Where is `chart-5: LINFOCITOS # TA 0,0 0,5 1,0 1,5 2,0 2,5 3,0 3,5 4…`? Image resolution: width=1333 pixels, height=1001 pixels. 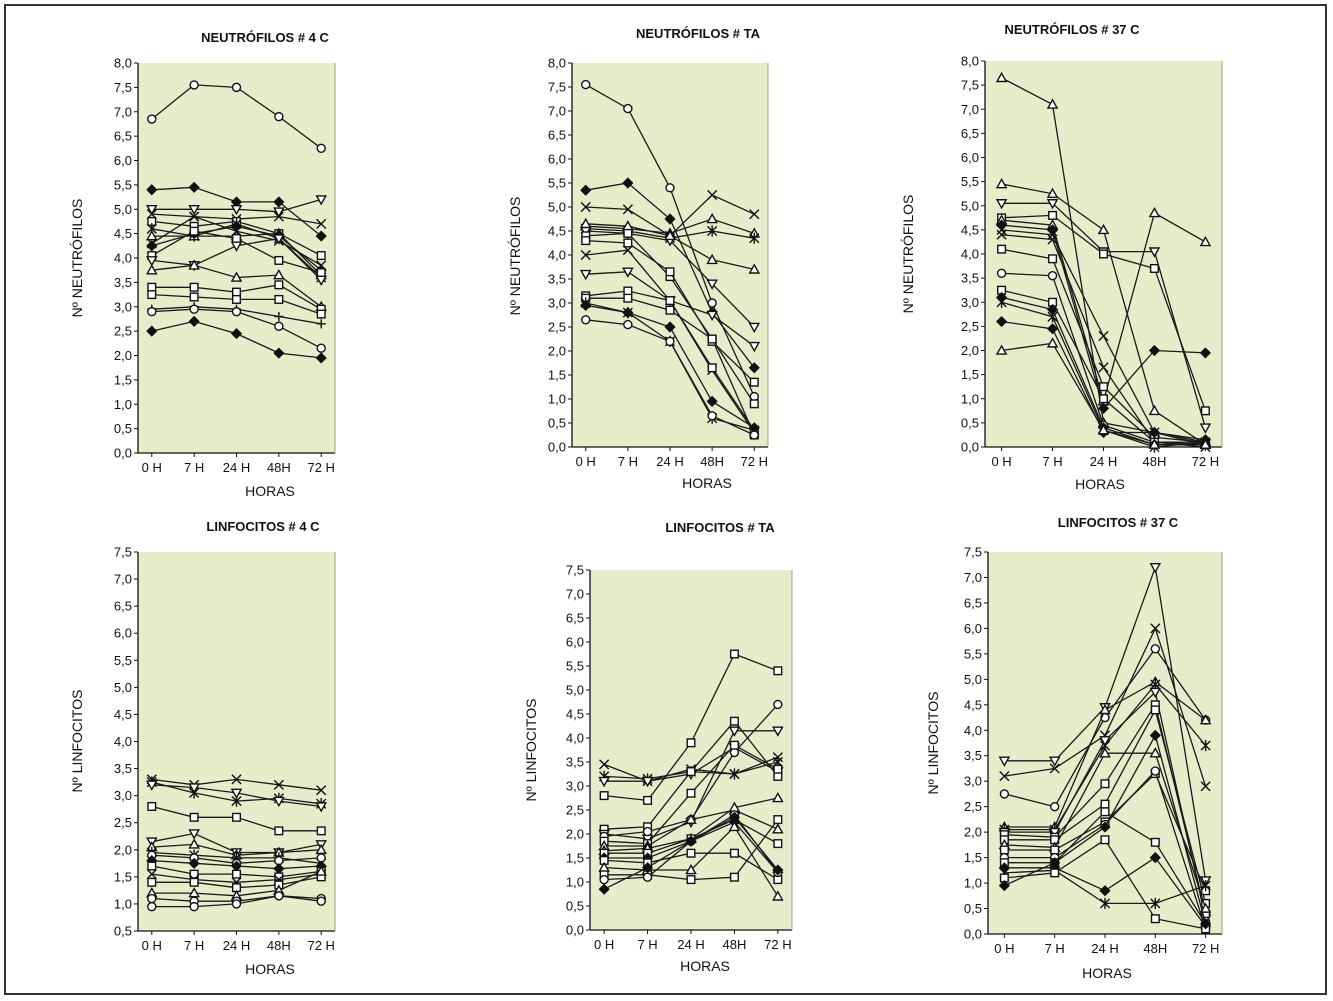 chart-5: LINFOCITOS # TA 0,0 0,5 1,0 1,5 2,0 2,5 3,0 3,5 4… is located at coordinates (658, 747).